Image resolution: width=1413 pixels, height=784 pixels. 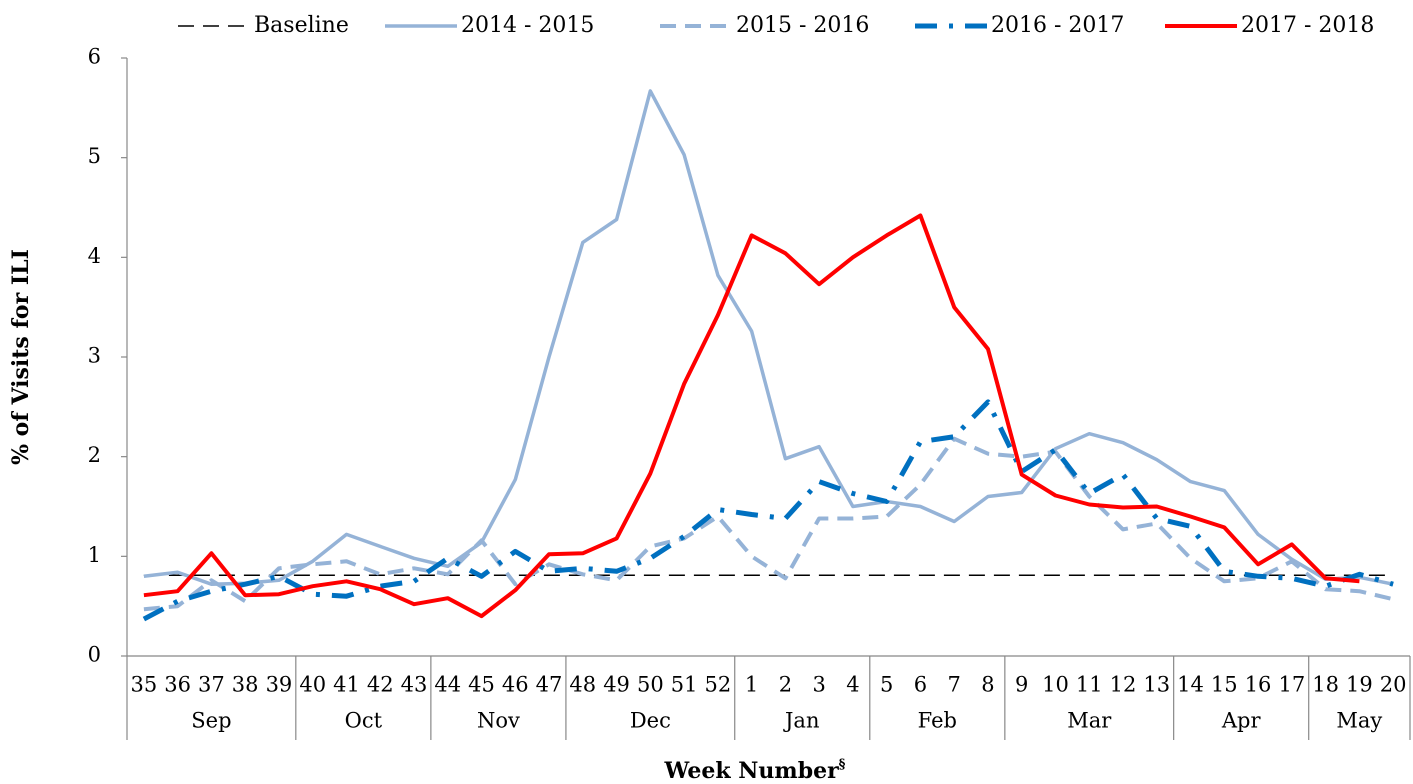 What do you see at coordinates (1190, 685) in the screenshot?
I see `x-tick-label: 14` at bounding box center [1190, 685].